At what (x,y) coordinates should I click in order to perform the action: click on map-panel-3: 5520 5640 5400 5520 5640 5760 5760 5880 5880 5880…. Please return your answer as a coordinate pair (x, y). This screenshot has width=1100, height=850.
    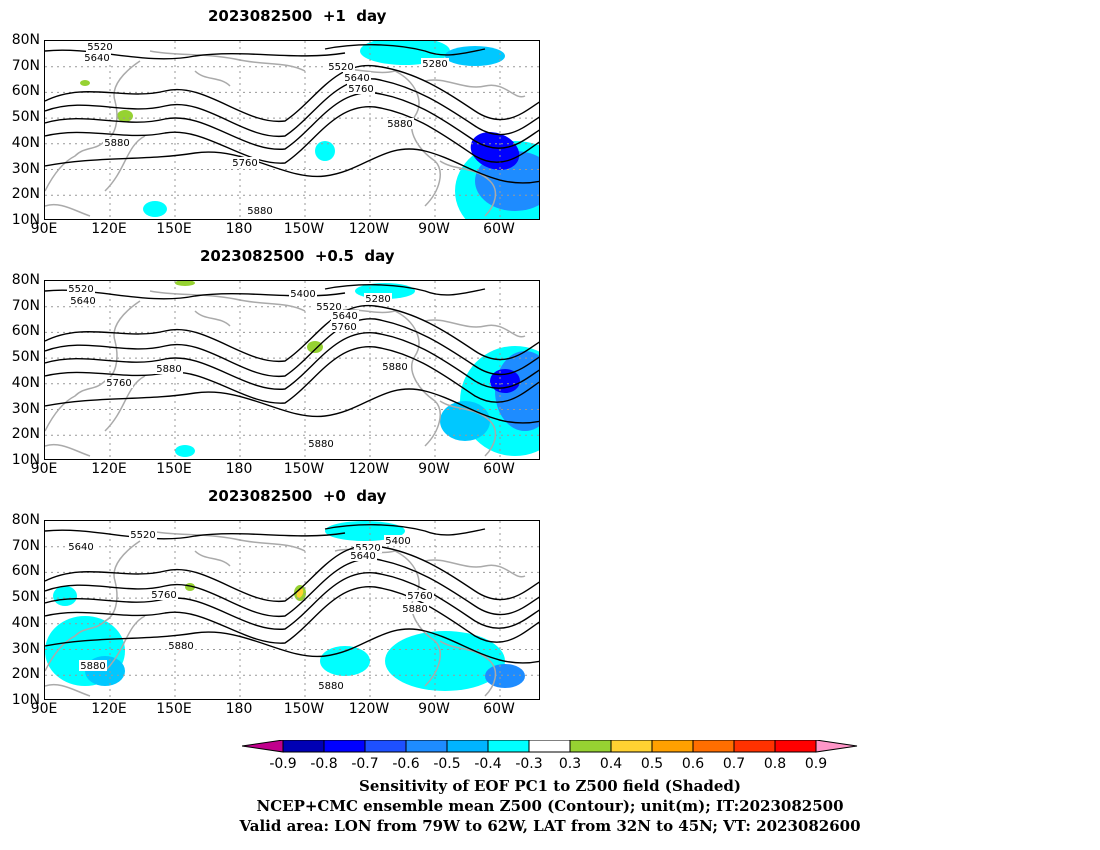
    Looking at the image, I should click on (292, 610).